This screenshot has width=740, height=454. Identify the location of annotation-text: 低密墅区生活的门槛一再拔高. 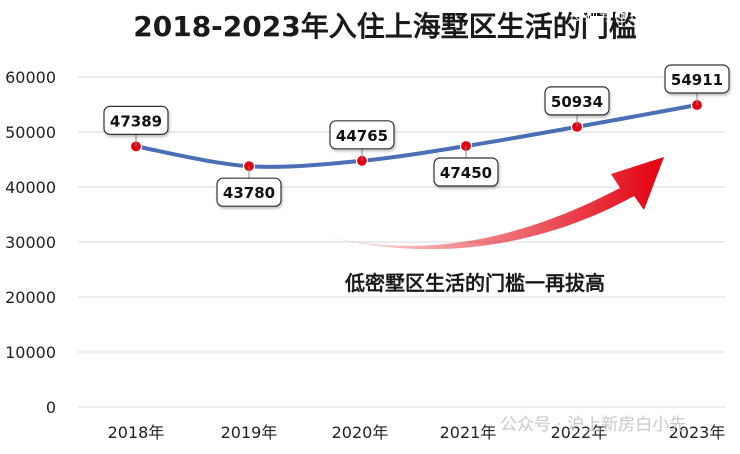
(474, 283).